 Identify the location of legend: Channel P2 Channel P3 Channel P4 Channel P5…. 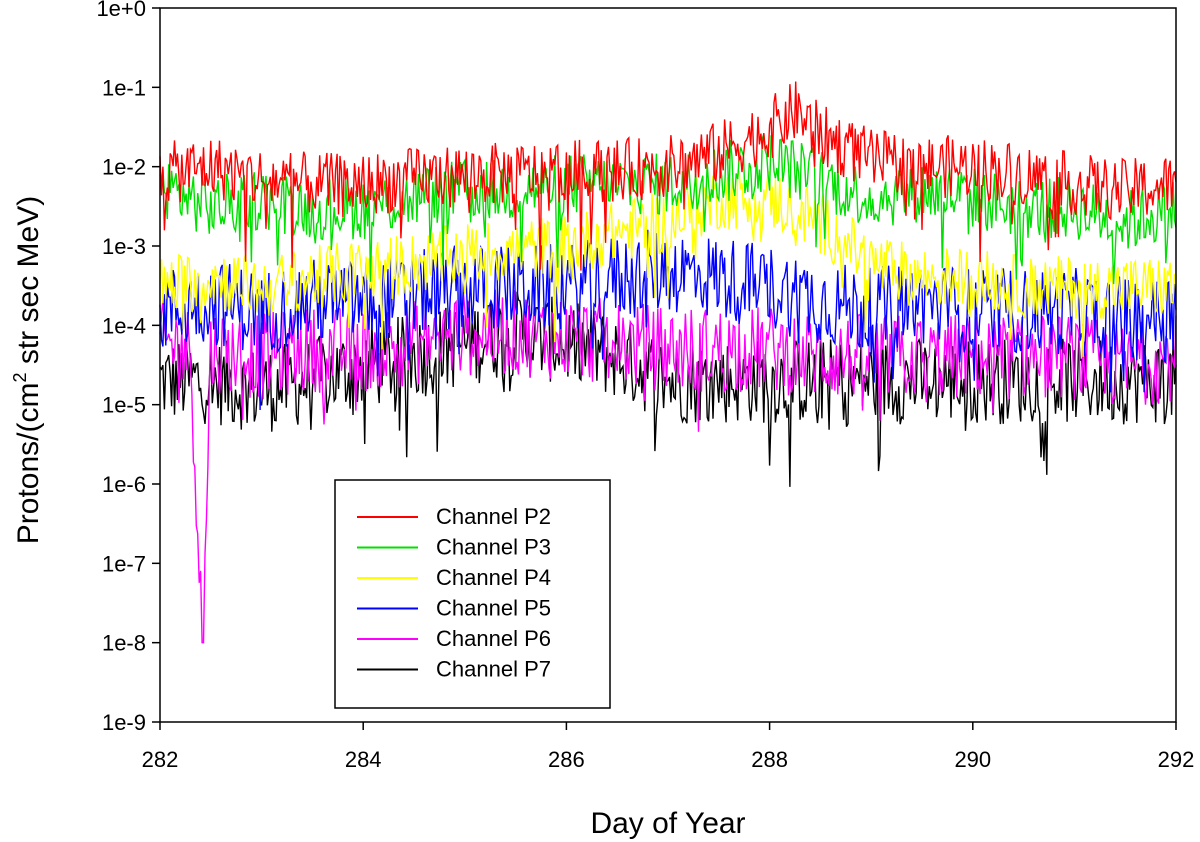
(472, 594).